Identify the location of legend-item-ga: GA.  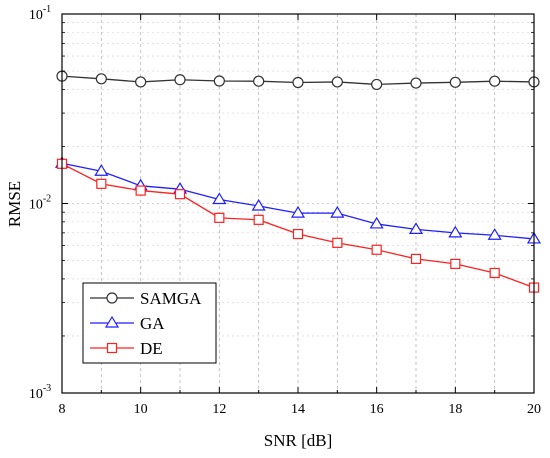
(127, 323).